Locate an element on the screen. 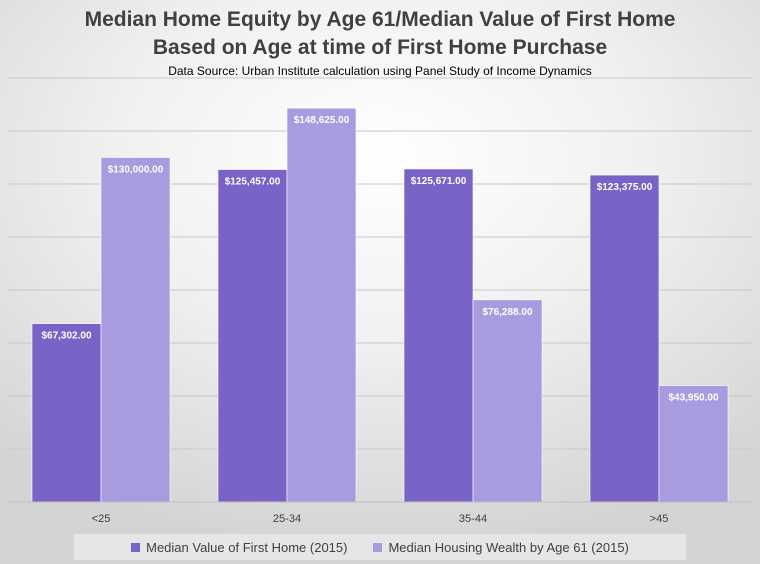  data-label-series-2->45: $43,950.00 is located at coordinates (693, 398).